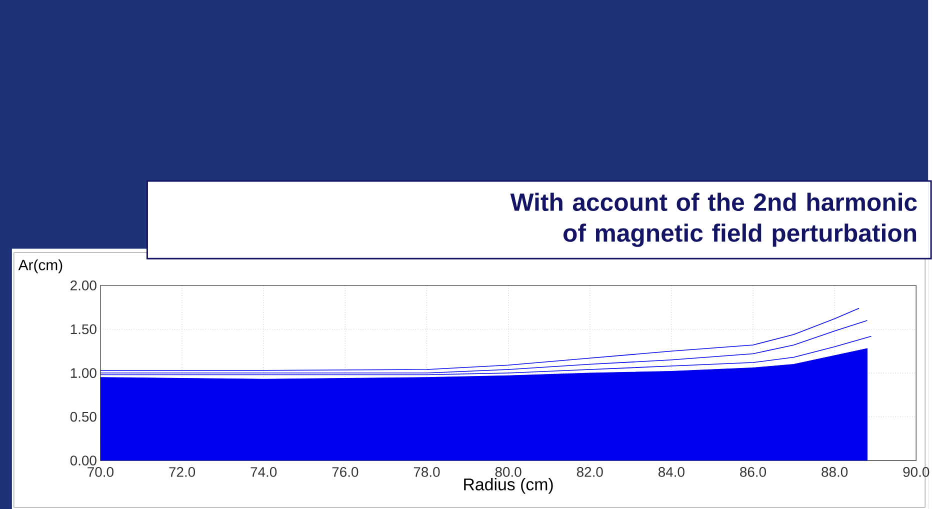 The height and width of the screenshot is (509, 933). I want to click on y-tick-label: 2.00, so click(83, 285).